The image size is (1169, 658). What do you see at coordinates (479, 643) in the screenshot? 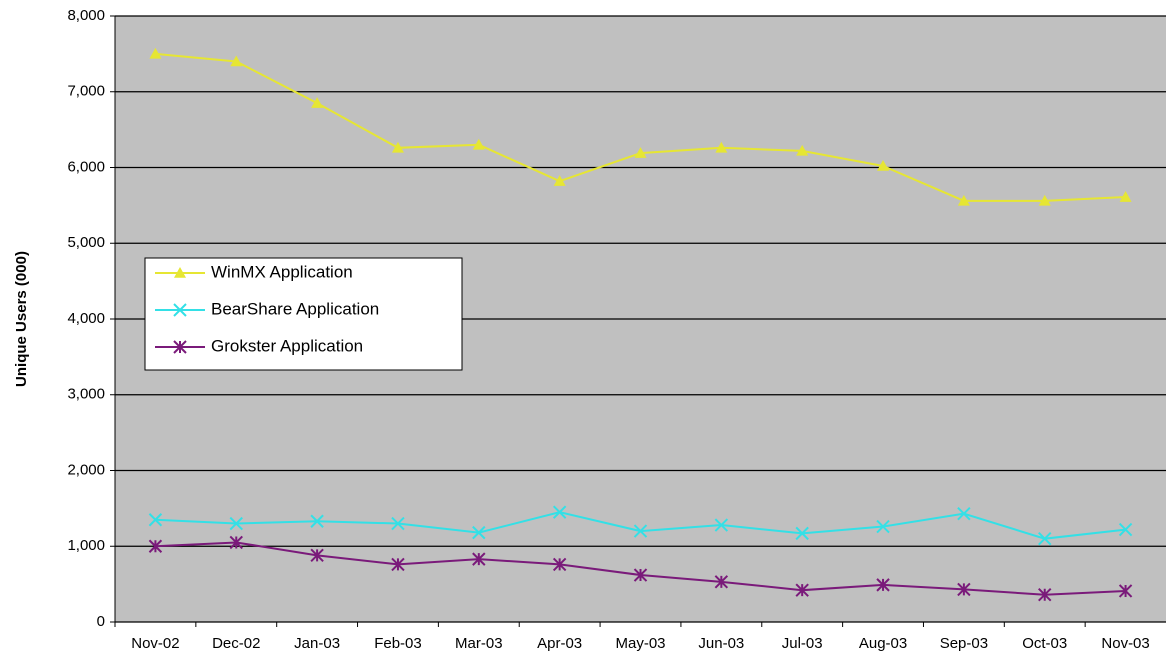
I see `x-tick-label: Mar-03` at bounding box center [479, 643].